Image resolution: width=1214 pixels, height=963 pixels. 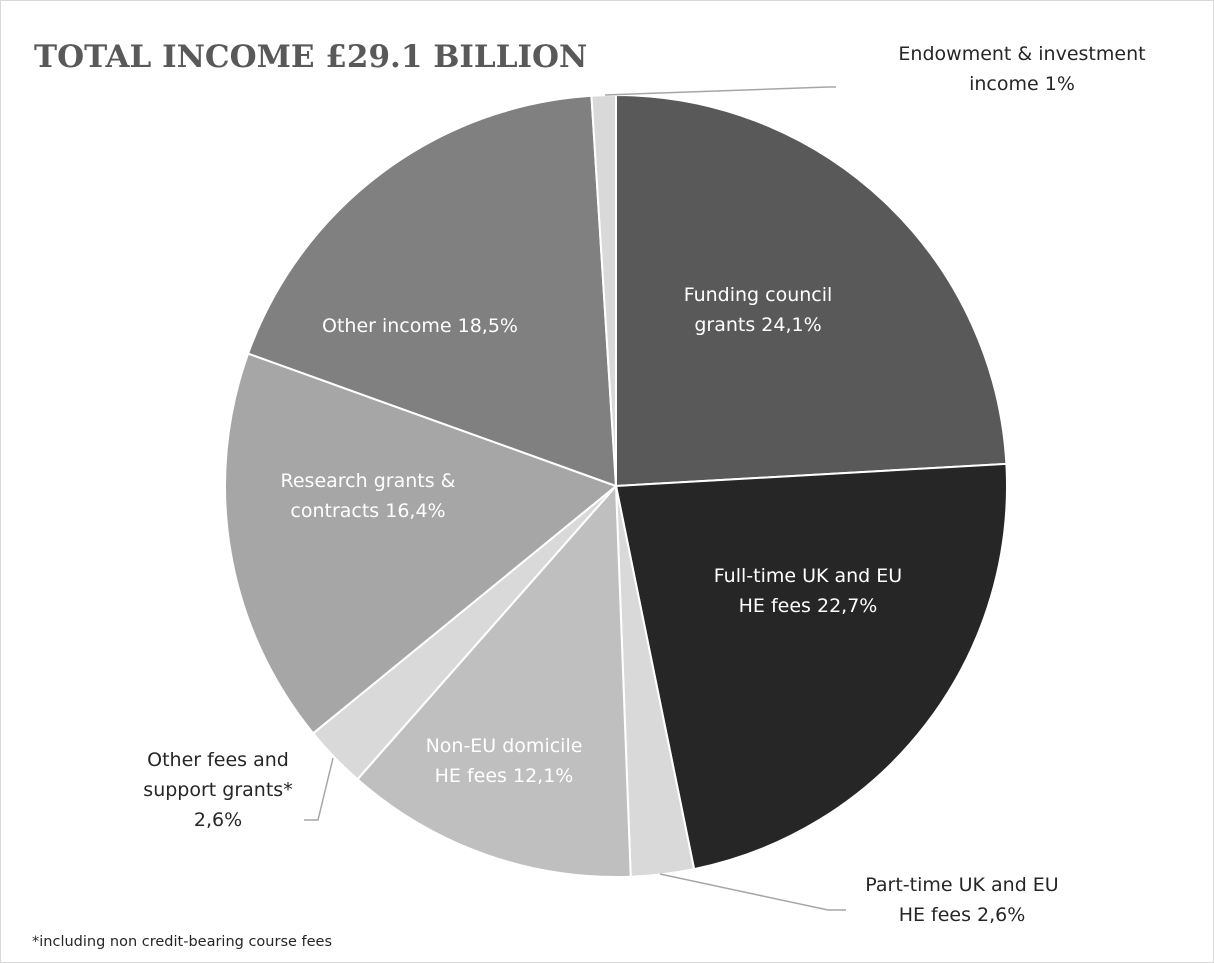 I want to click on slice-label-line: 2,6%, so click(x=218, y=820).